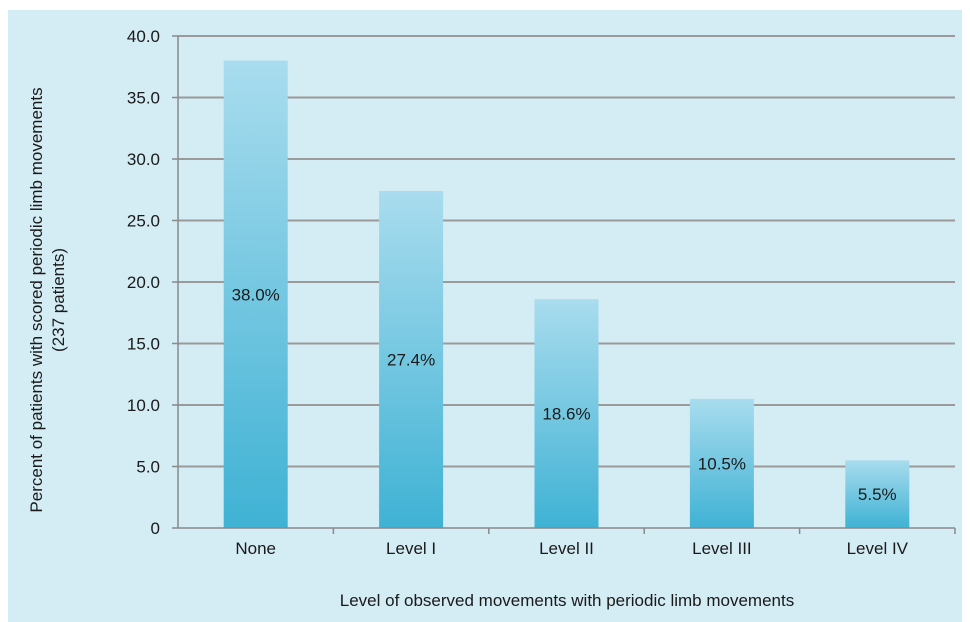 The image size is (970, 622). Describe the element at coordinates (148, 467) in the screenshot. I see `y-tick-label: 5.0` at that location.